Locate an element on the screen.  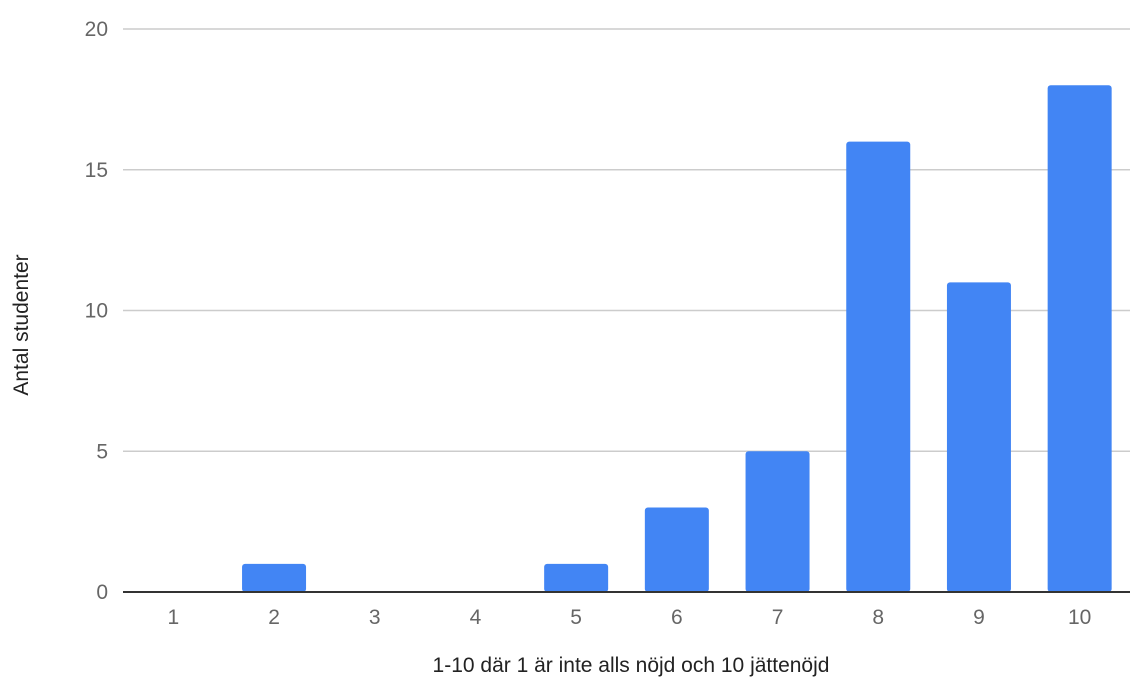
x-tick-label: 7 is located at coordinates (778, 617).